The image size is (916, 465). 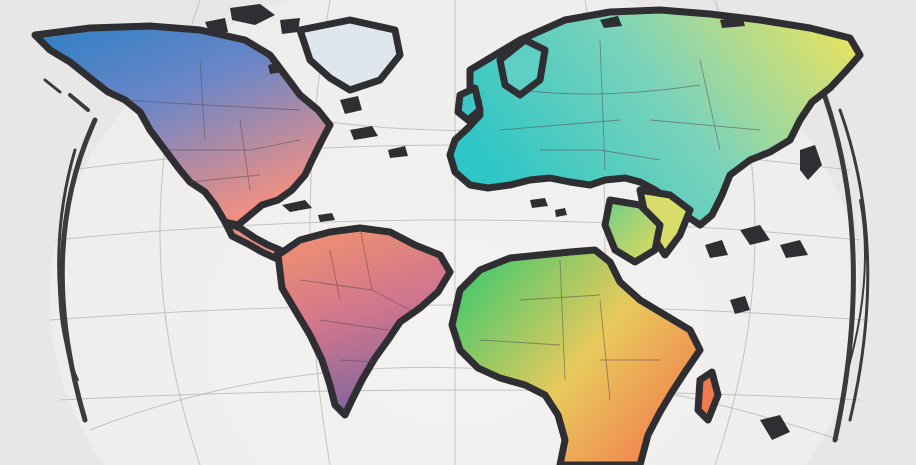 I want to click on africa, so click(x=585, y=355).